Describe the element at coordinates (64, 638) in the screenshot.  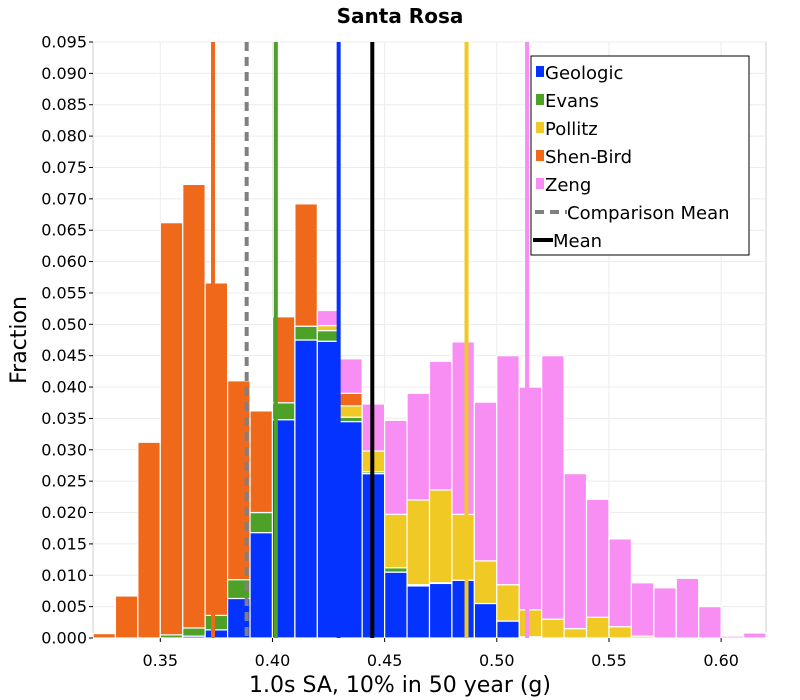
I see `y-tick-label: 0.000` at that location.